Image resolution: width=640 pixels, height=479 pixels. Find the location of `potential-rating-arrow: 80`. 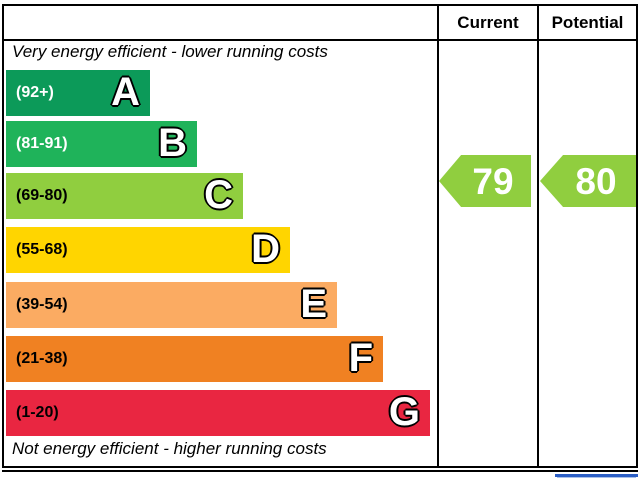

potential-rating-arrow: 80 is located at coordinates (588, 181).